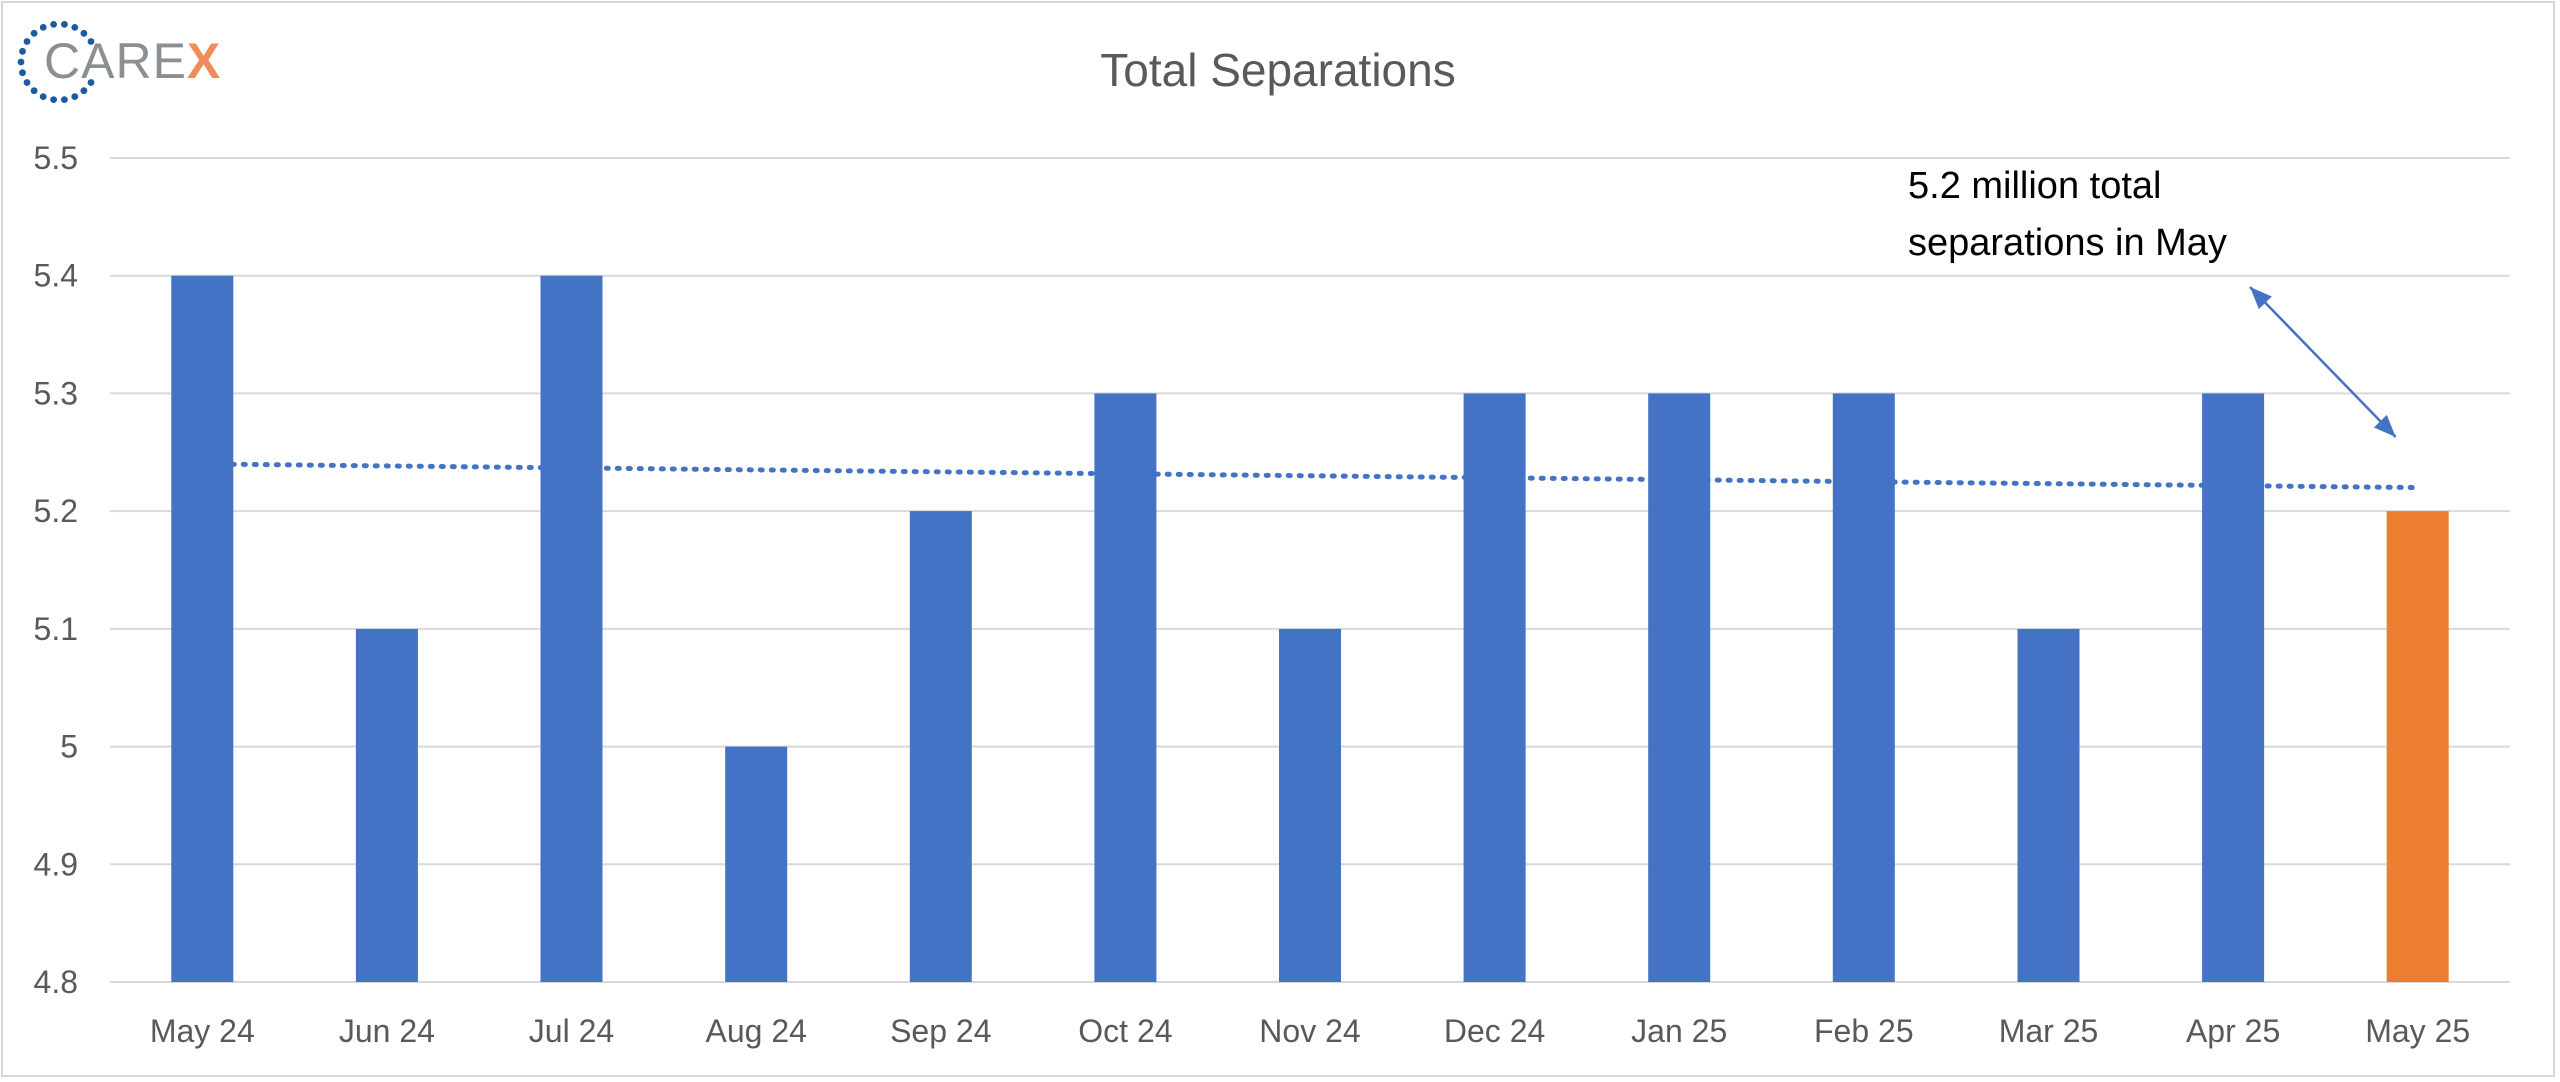  What do you see at coordinates (56, 393) in the screenshot?
I see `y-tick-label: 5.3` at bounding box center [56, 393].